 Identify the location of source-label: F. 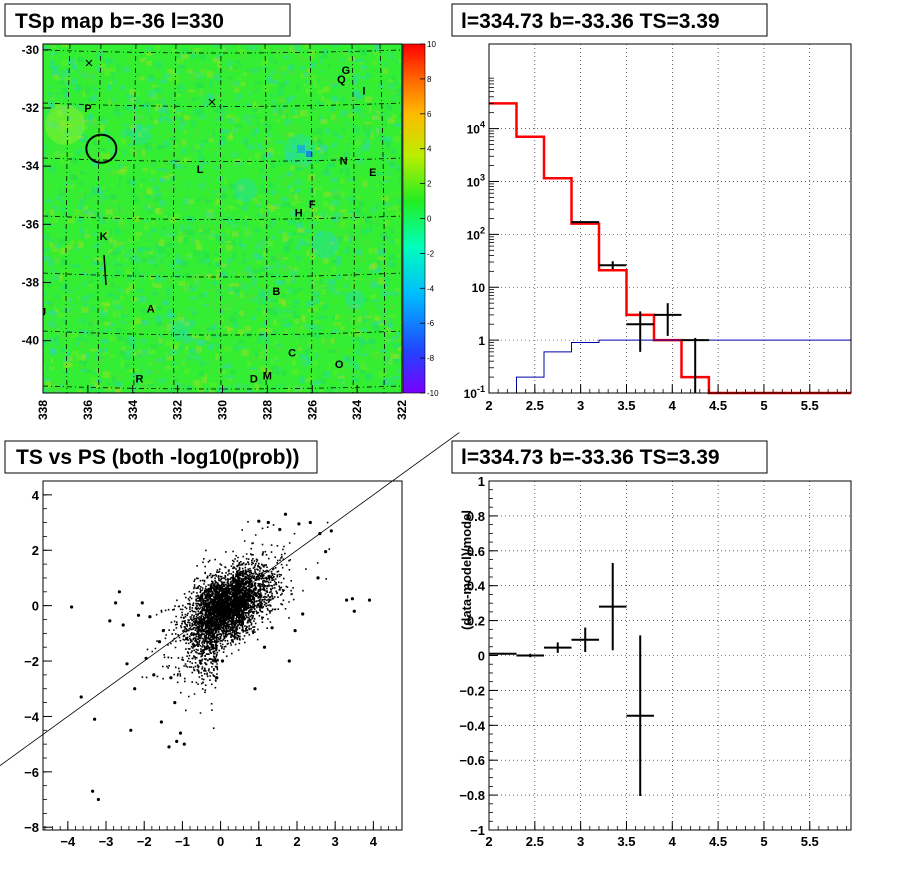
(312, 205).